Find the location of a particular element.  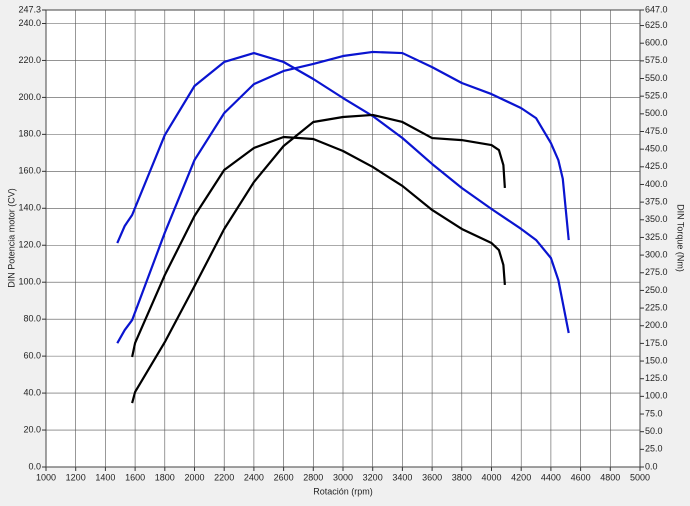

x-tick-label: 1000 is located at coordinates (46, 477).